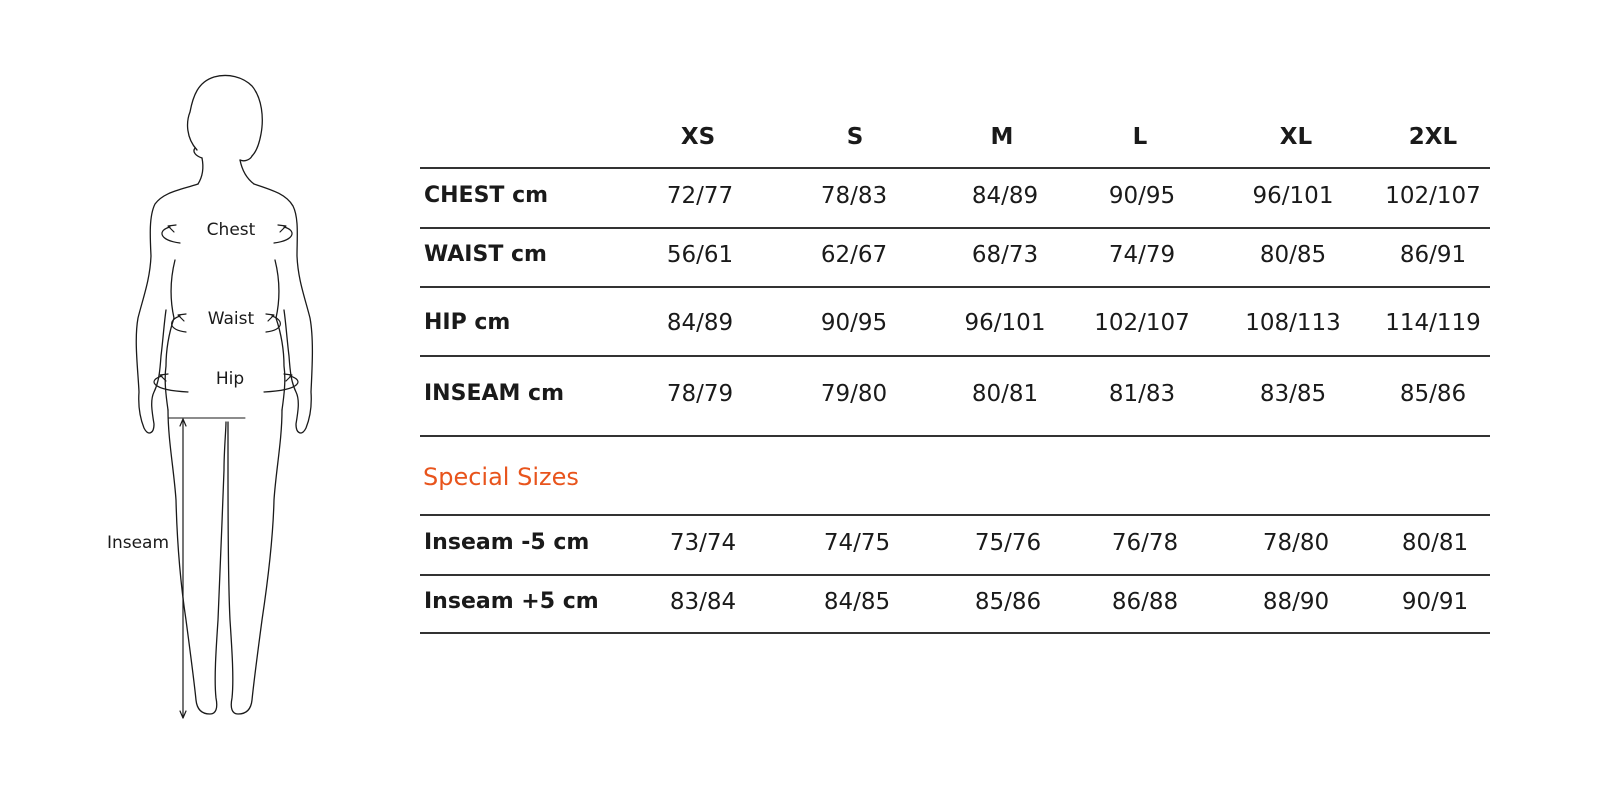 The image size is (1600, 800). I want to click on table-cell: 68/73, so click(1005, 255).